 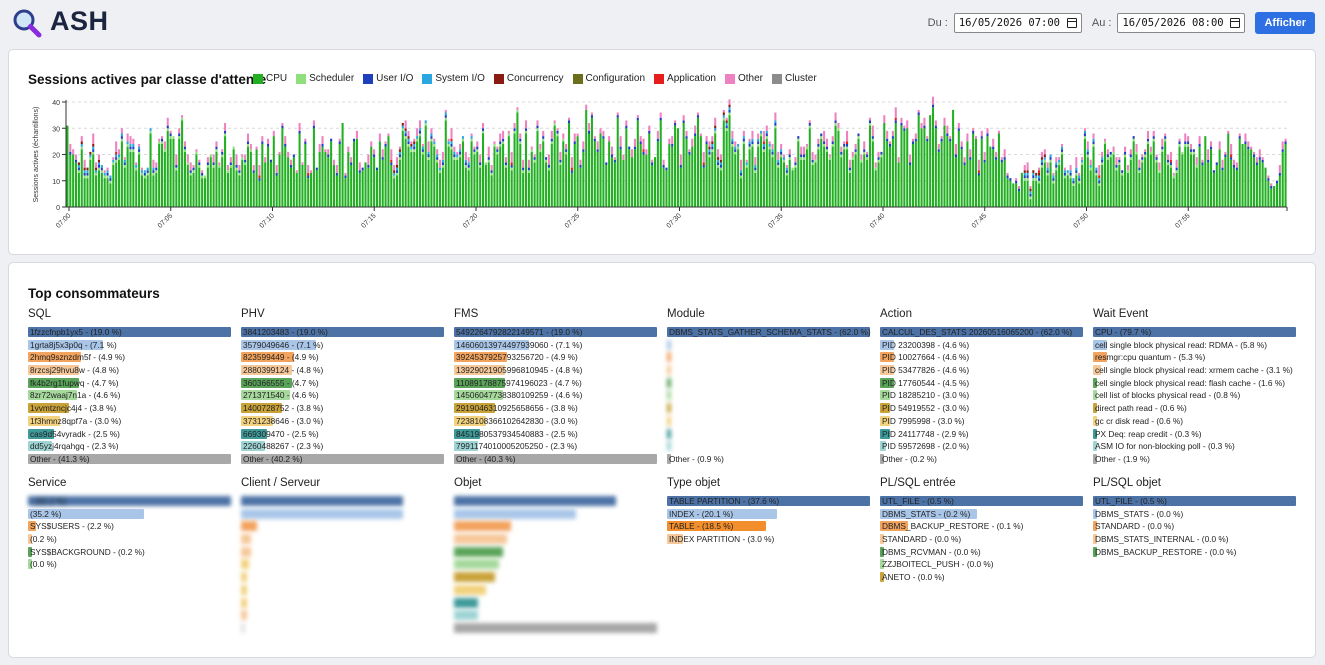 I want to click on legend-item-cpu: CPU, so click(x=270, y=78).